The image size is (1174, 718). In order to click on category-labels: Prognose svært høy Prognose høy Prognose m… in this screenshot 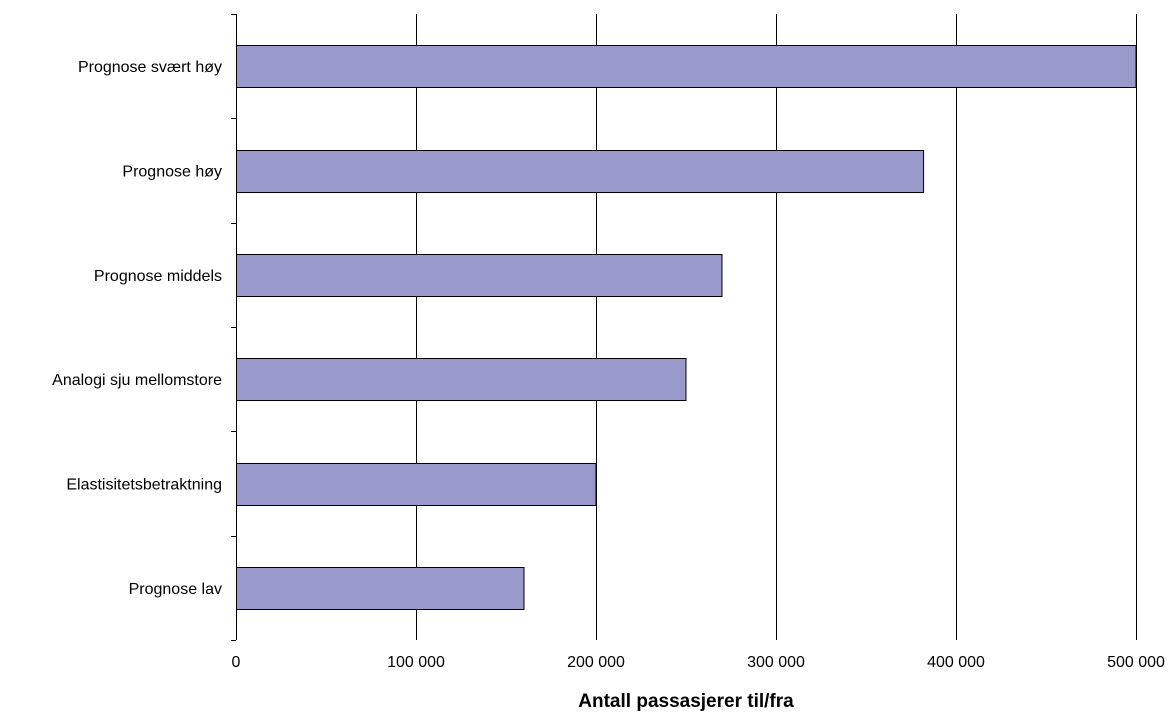, I will do `click(137, 328)`.